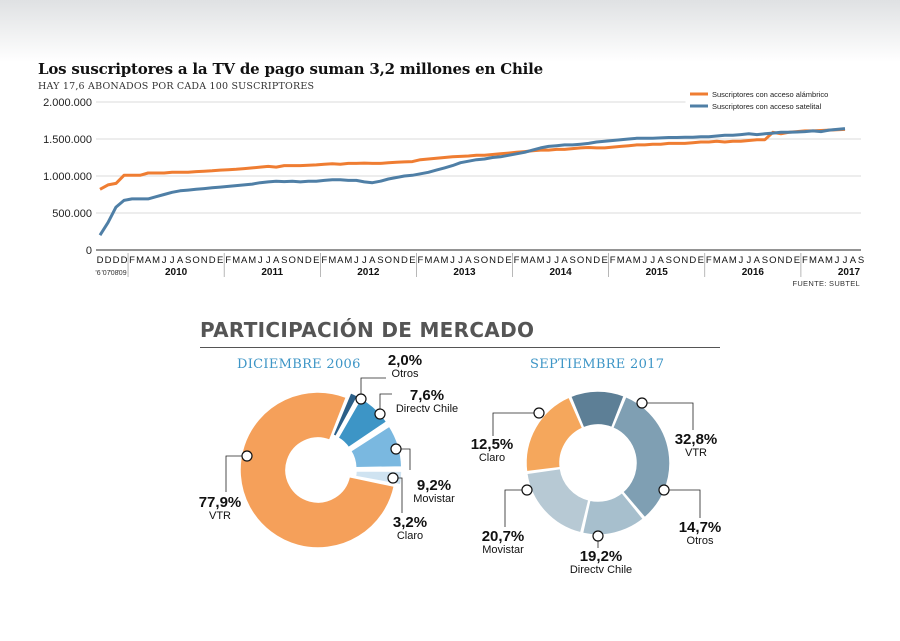  I want to click on series-line-alambrico, so click(472, 159).